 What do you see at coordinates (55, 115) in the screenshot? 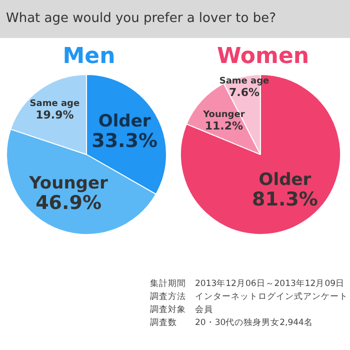
I see `data-label: 19.9%` at bounding box center [55, 115].